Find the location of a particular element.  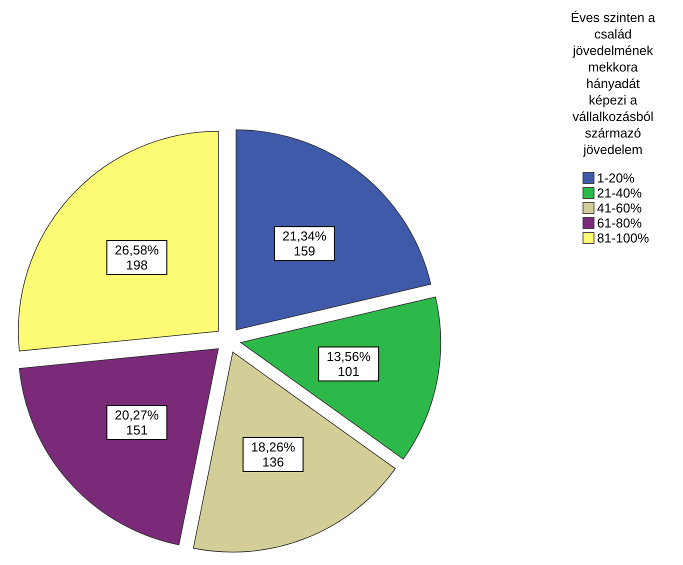

legend-label: 21-40% is located at coordinates (619, 193).